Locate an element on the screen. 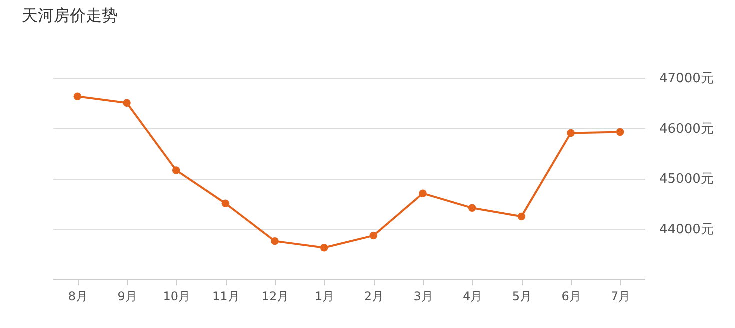 The width and height of the screenshot is (735, 328). x-tick-label: 7月 is located at coordinates (621, 297).